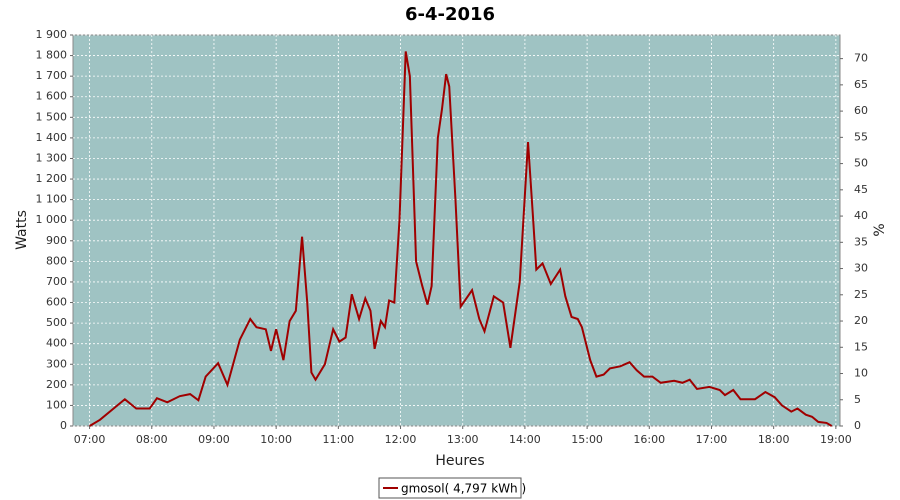 This screenshot has width=900, height=500. What do you see at coordinates (450, 14) in the screenshot?
I see `chart-title: 6-4-2016` at bounding box center [450, 14].